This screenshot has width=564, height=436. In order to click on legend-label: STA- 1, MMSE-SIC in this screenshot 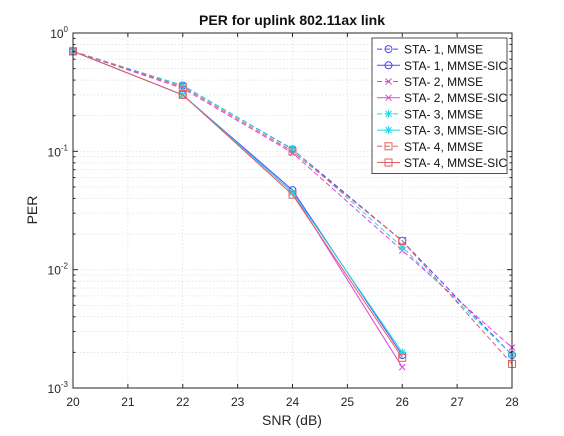, I will do `click(455, 66)`.